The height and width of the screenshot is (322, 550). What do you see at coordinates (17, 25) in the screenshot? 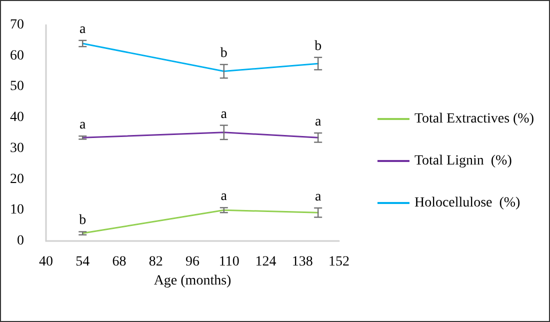
I see `y-tick-label: 70` at bounding box center [17, 25].